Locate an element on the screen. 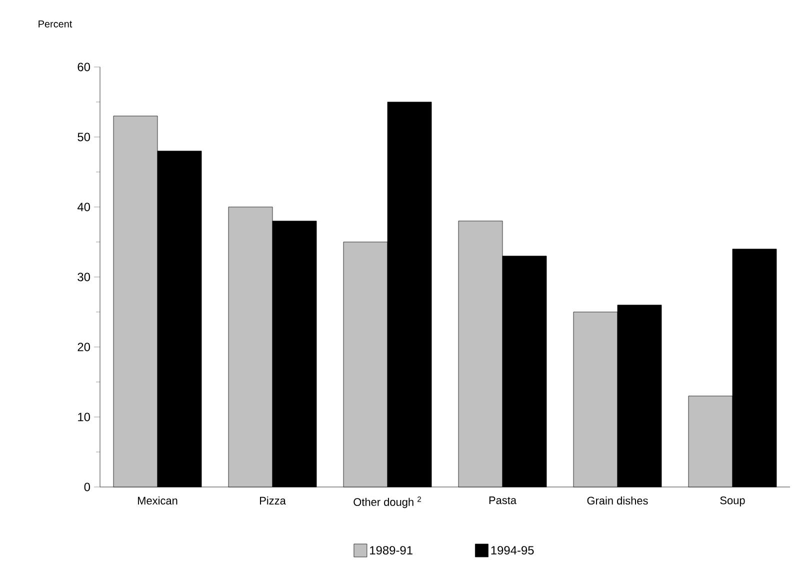 The image size is (804, 565). x-tick-label: Pasta is located at coordinates (503, 500).